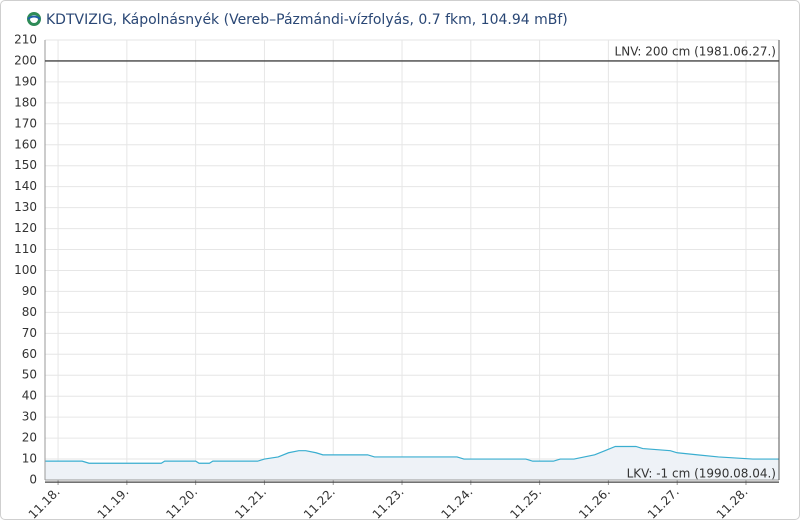 The height and width of the screenshot is (520, 800). I want to click on y-tick-label: 70, so click(29, 333).